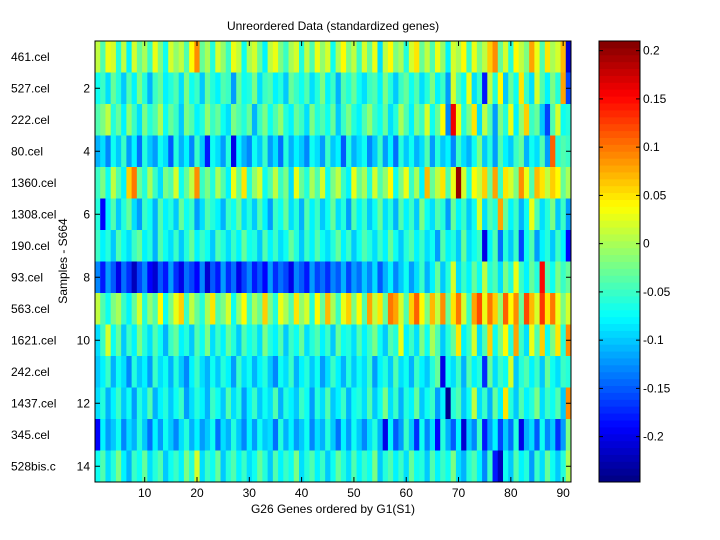  What do you see at coordinates (653, 437) in the screenshot?
I see `colorbar-tick-label: -0.2` at bounding box center [653, 437].